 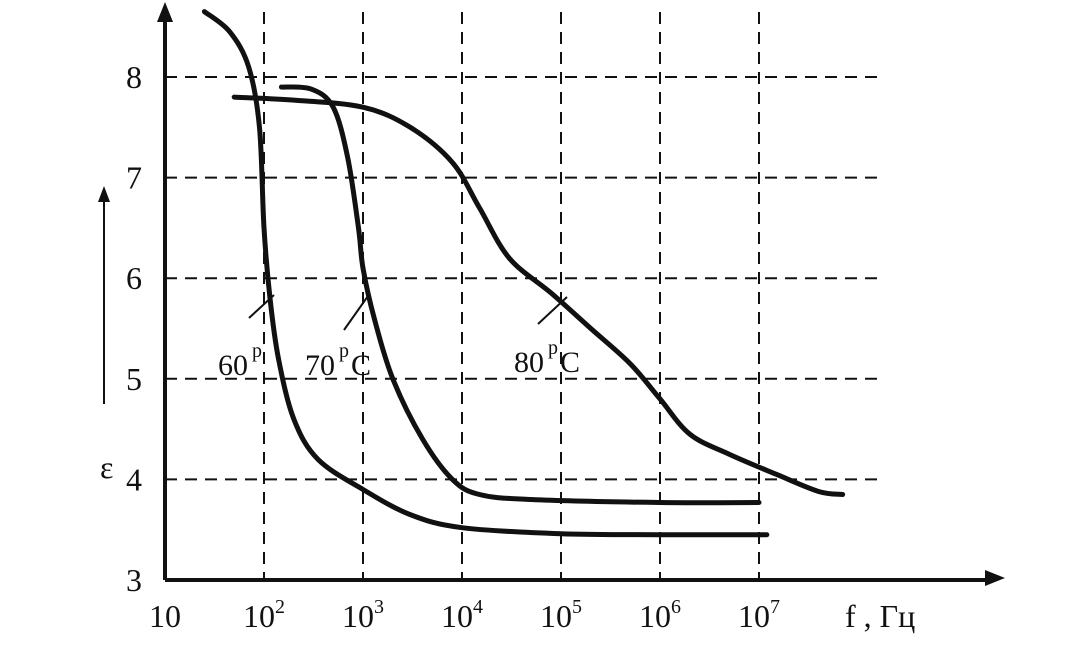 I want to click on y-tick-label: 8, so click(x=134, y=77).